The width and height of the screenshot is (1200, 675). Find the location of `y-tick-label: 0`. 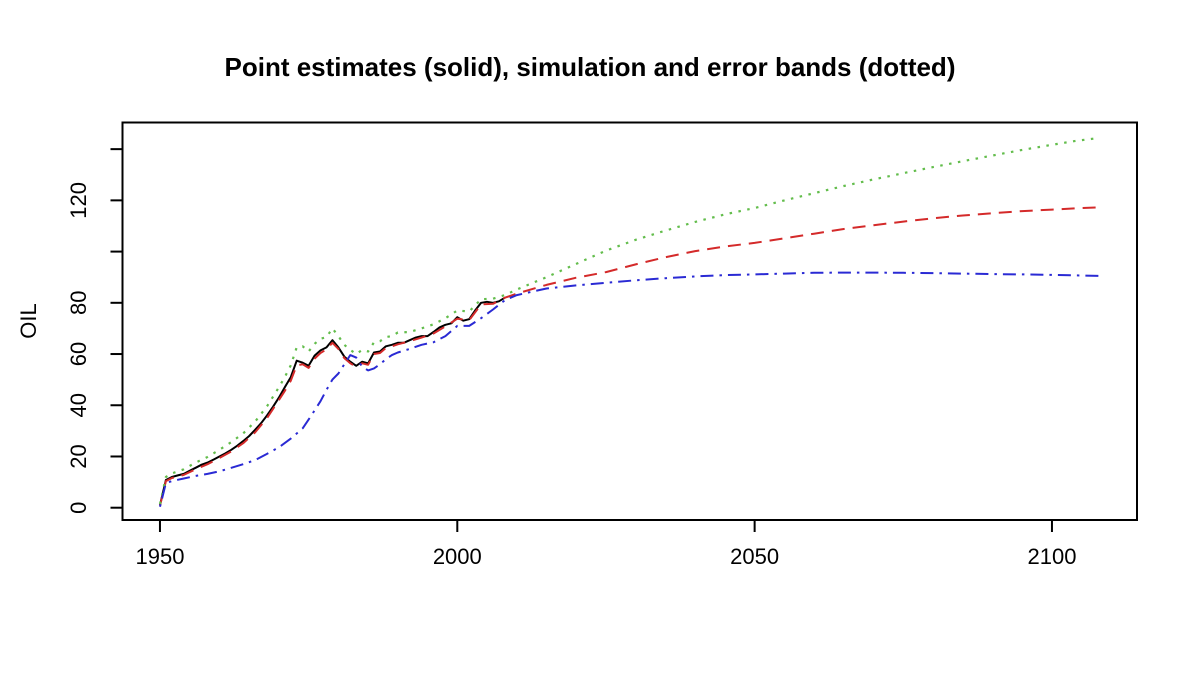

y-tick-label: 0 is located at coordinates (78, 508).